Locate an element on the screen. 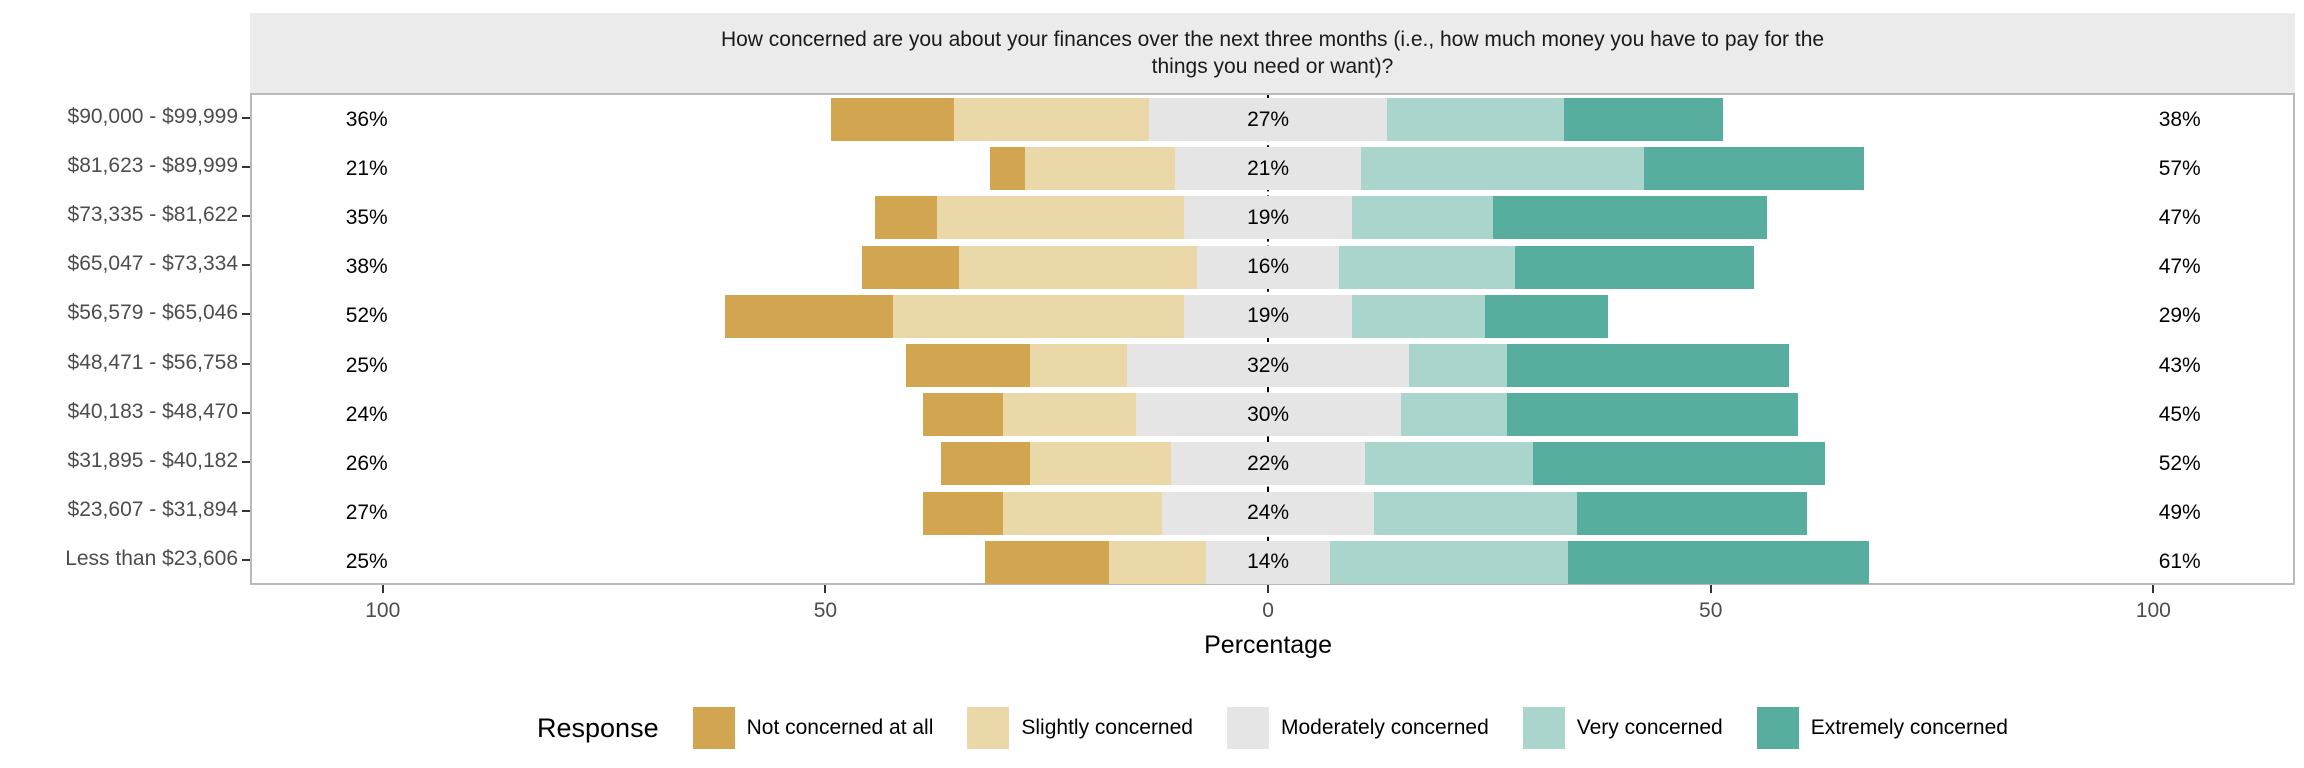  bar-row: 27% 24% 49% is located at coordinates (1272, 513).